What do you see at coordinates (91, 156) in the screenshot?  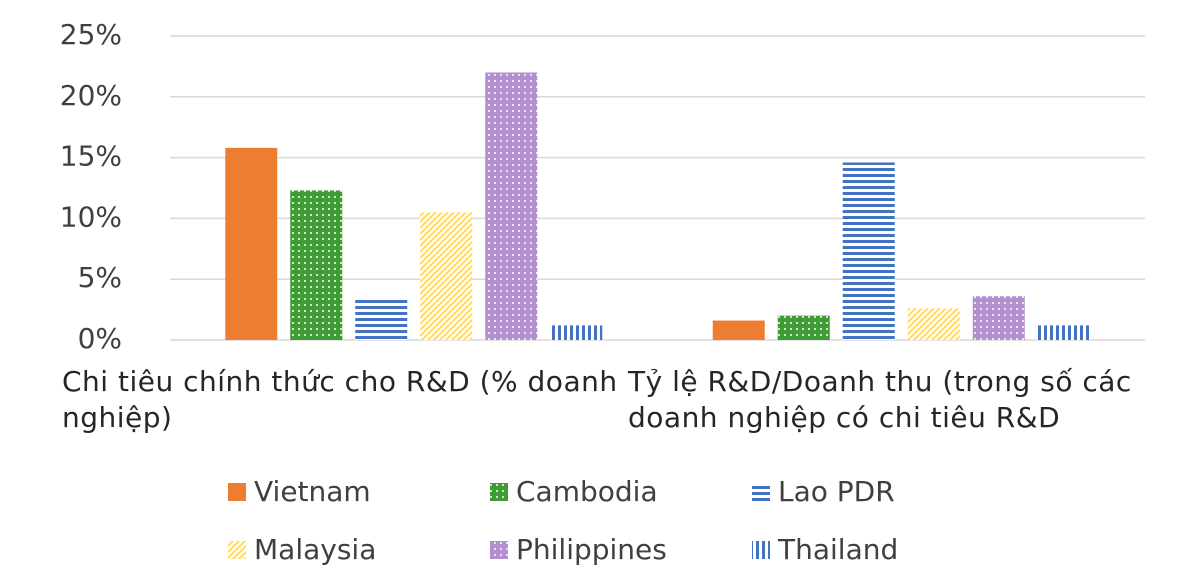 I see `y-tick-label: 15%` at bounding box center [91, 156].